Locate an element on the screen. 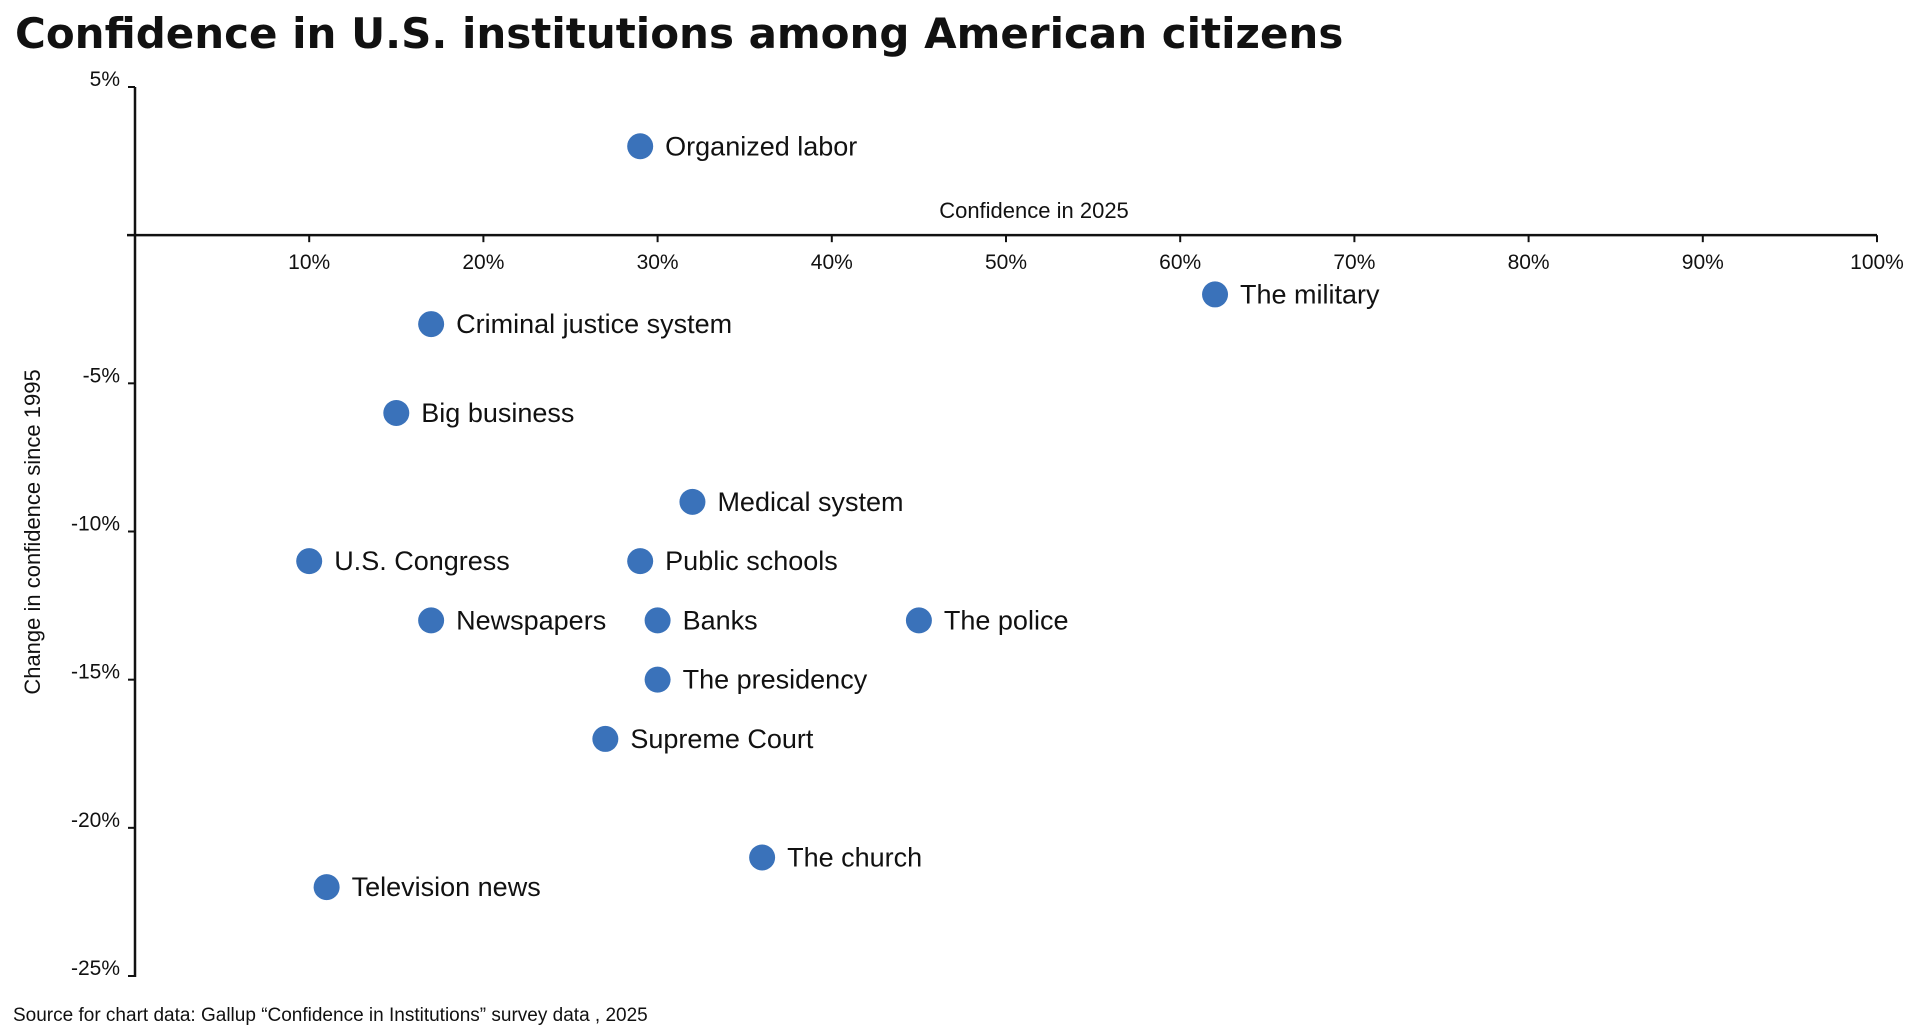  data-point-label: Criminal justice system is located at coordinates (594, 324).